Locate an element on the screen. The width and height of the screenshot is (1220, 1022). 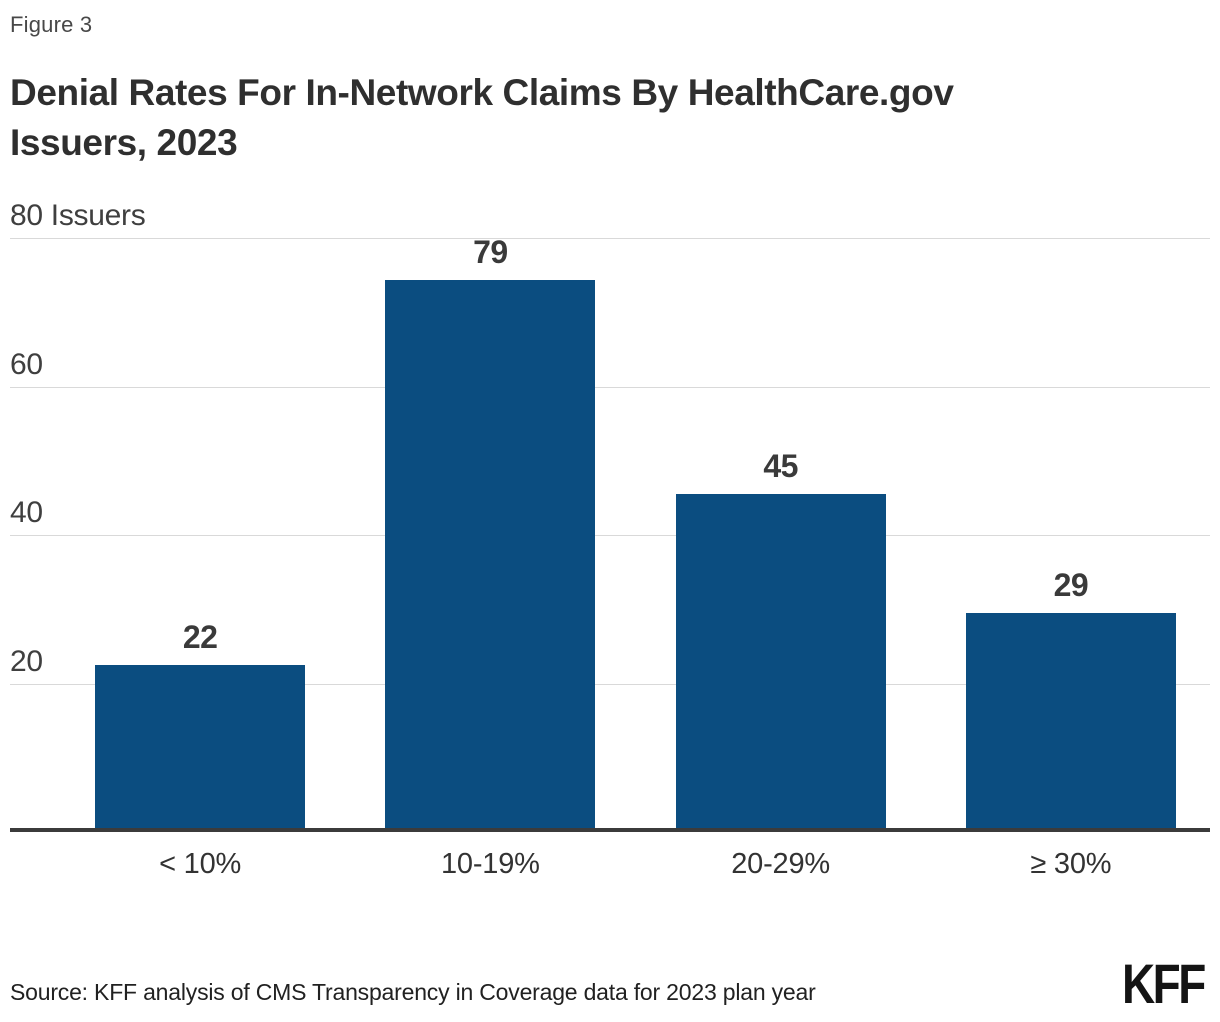
ytick-label-80-issuers: 80 Issuers is located at coordinates (78, 215).